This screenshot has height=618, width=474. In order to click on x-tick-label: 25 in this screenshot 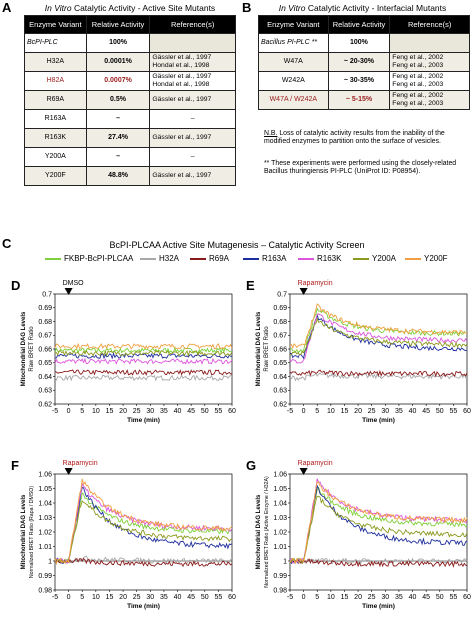, I will do `click(372, 597)`.